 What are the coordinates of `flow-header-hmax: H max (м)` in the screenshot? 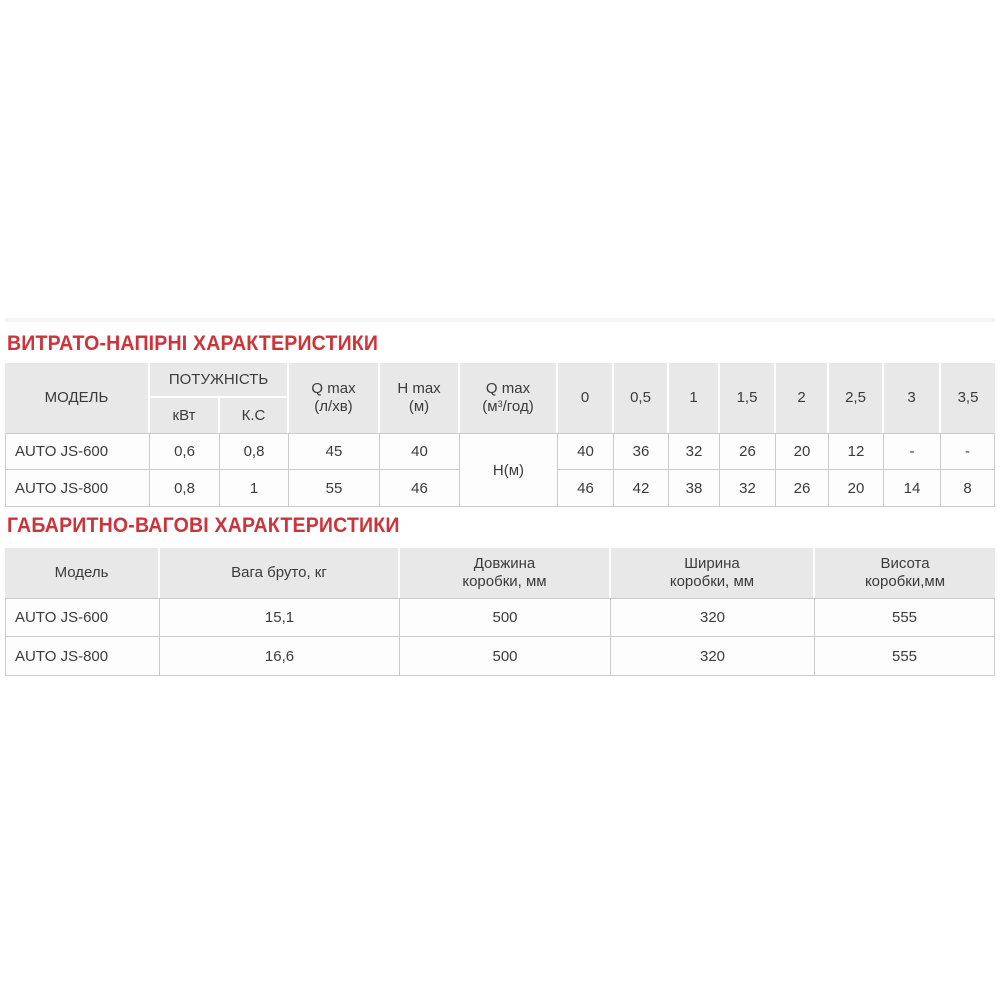 It's located at (420, 398).